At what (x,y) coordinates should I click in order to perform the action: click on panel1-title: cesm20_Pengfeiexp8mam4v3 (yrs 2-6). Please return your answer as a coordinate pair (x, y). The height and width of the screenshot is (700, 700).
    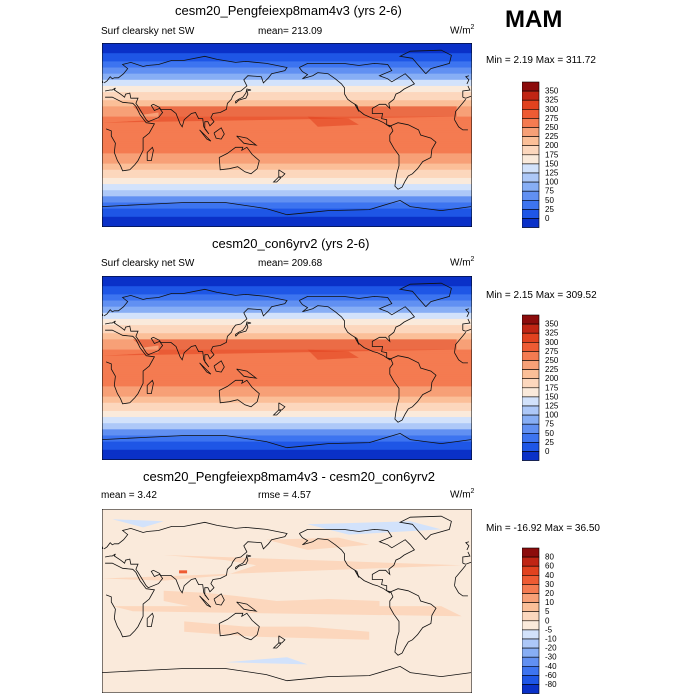
    Looking at the image, I should click on (288, 10).